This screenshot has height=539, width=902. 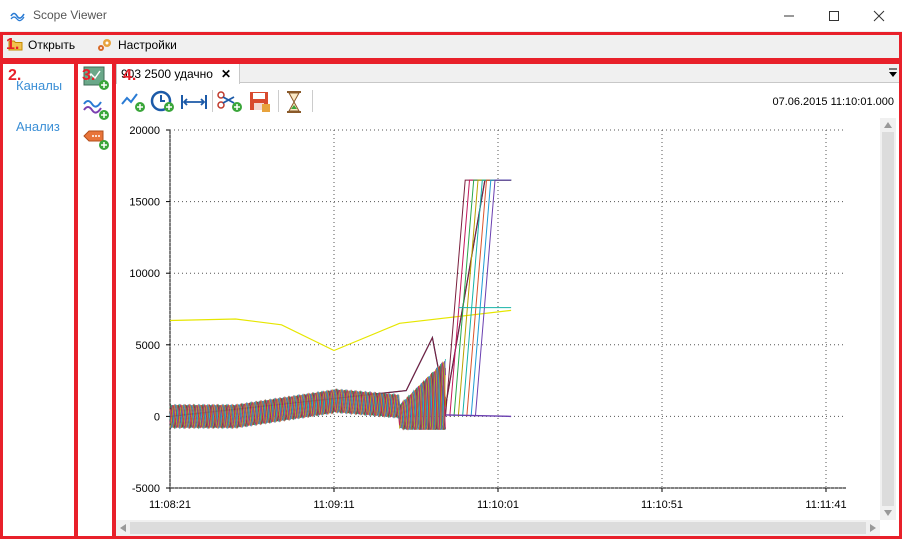 What do you see at coordinates (148, 346) in the screenshot?
I see `y-tick-label: 5000` at bounding box center [148, 346].